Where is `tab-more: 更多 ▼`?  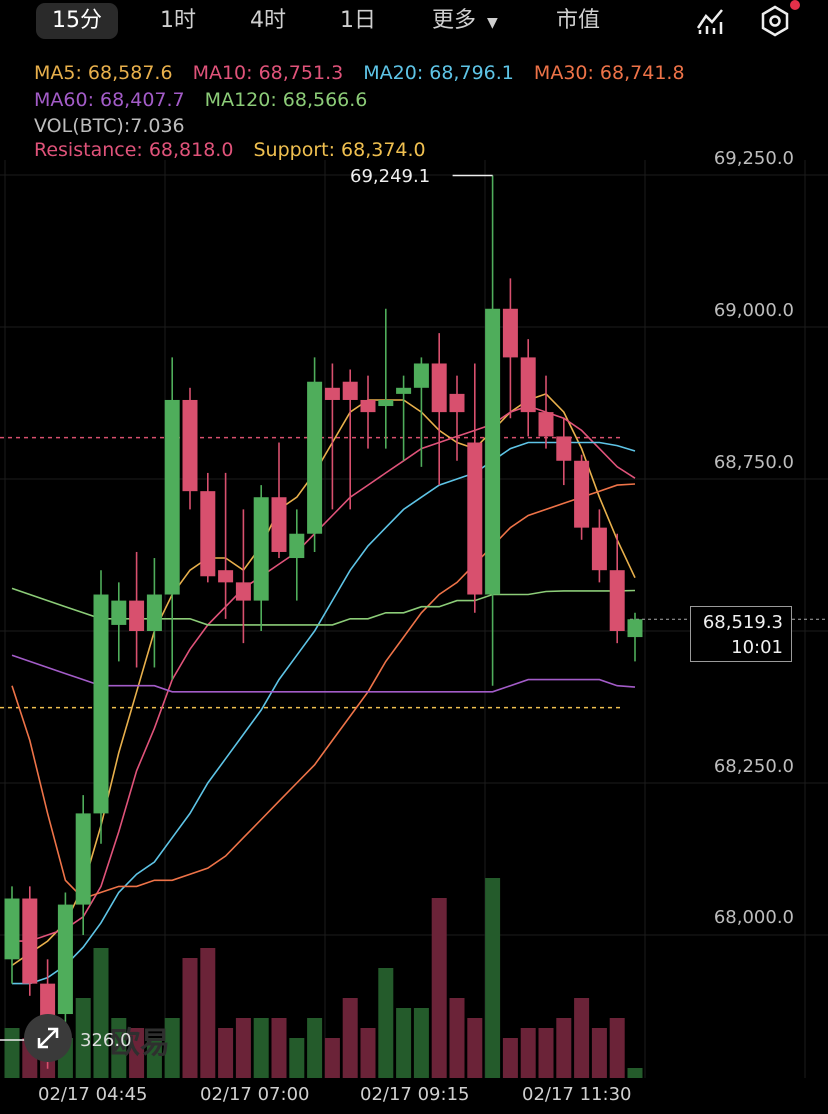 tab-more: 更多 ▼ is located at coordinates (465, 21).